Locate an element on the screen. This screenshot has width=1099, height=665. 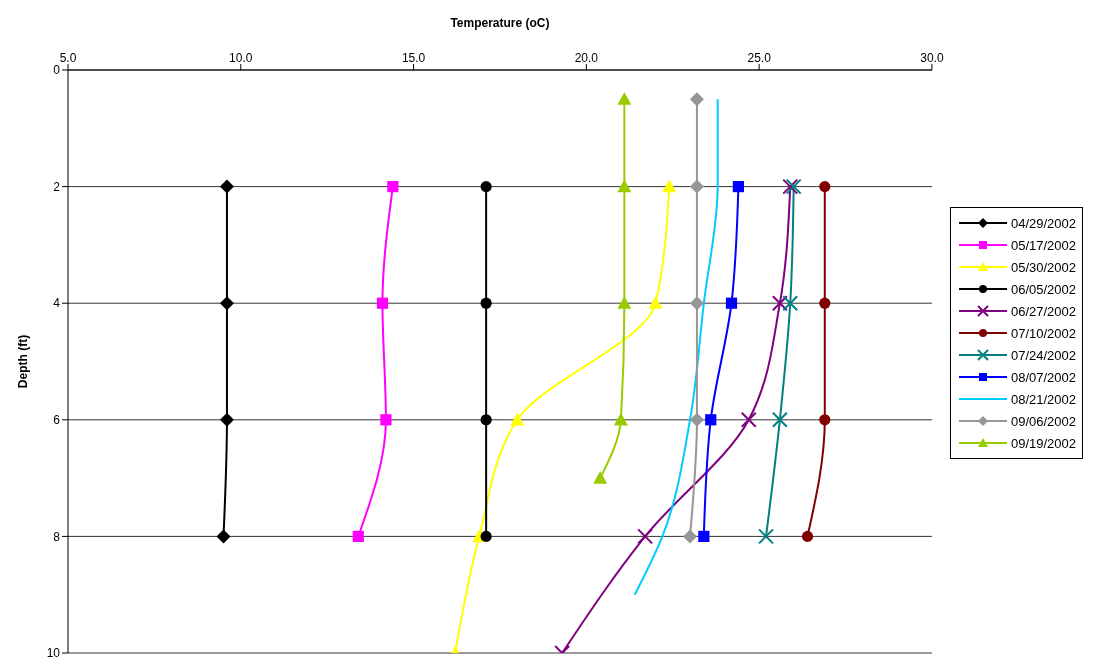
y-tick-label: 2 is located at coordinates (57, 186).